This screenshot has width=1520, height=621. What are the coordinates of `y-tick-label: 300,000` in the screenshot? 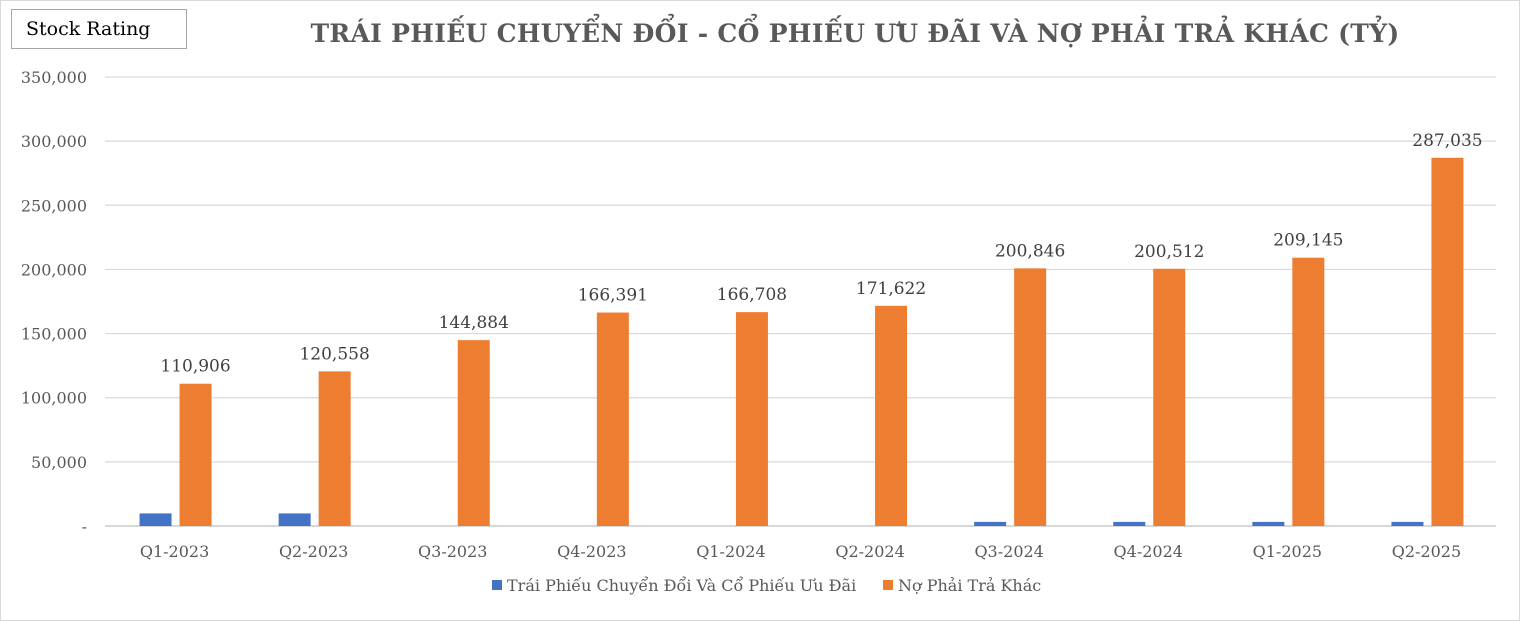 It's located at (54, 141).